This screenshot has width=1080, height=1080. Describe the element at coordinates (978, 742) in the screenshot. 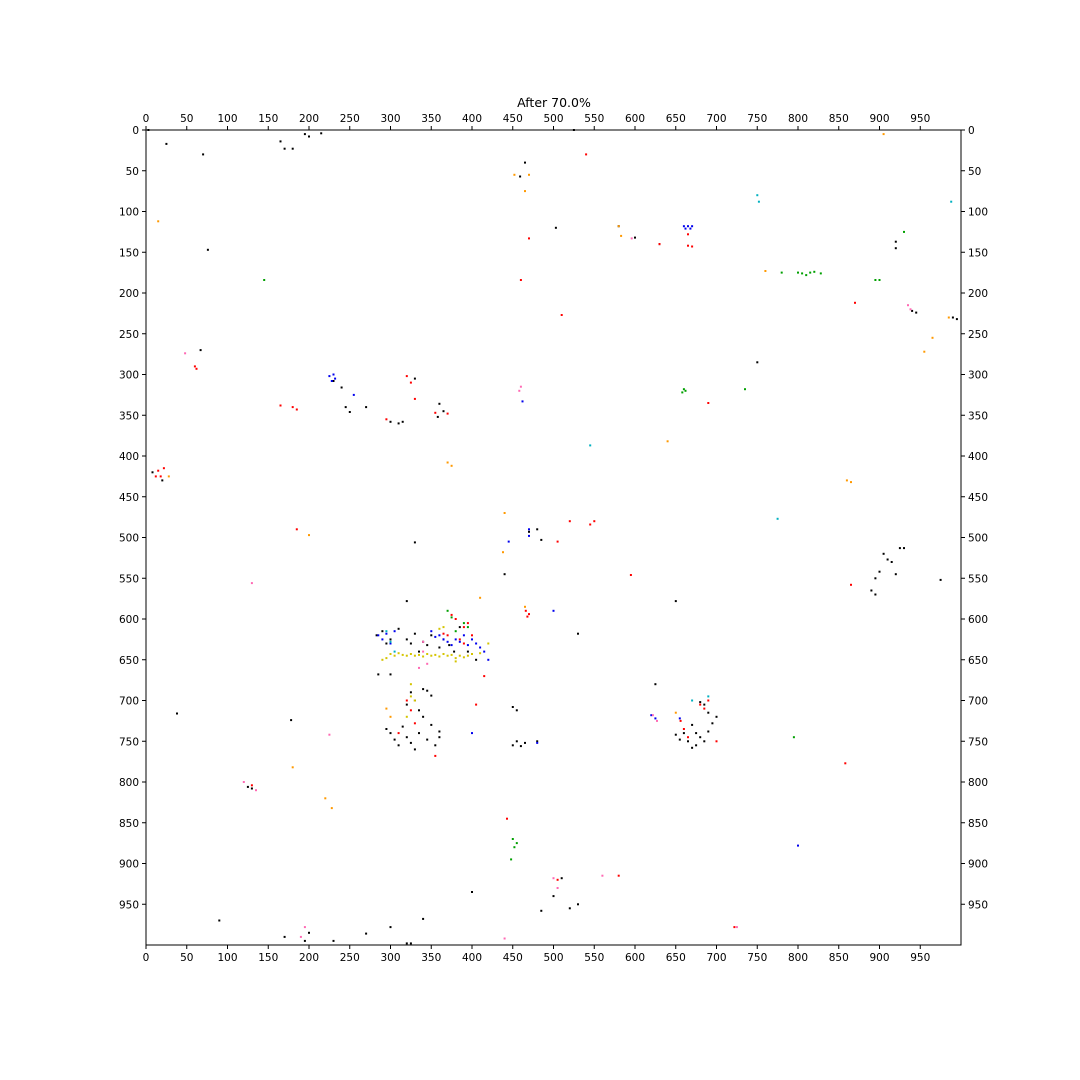

I see `y-tick-label-right: 750` at that location.